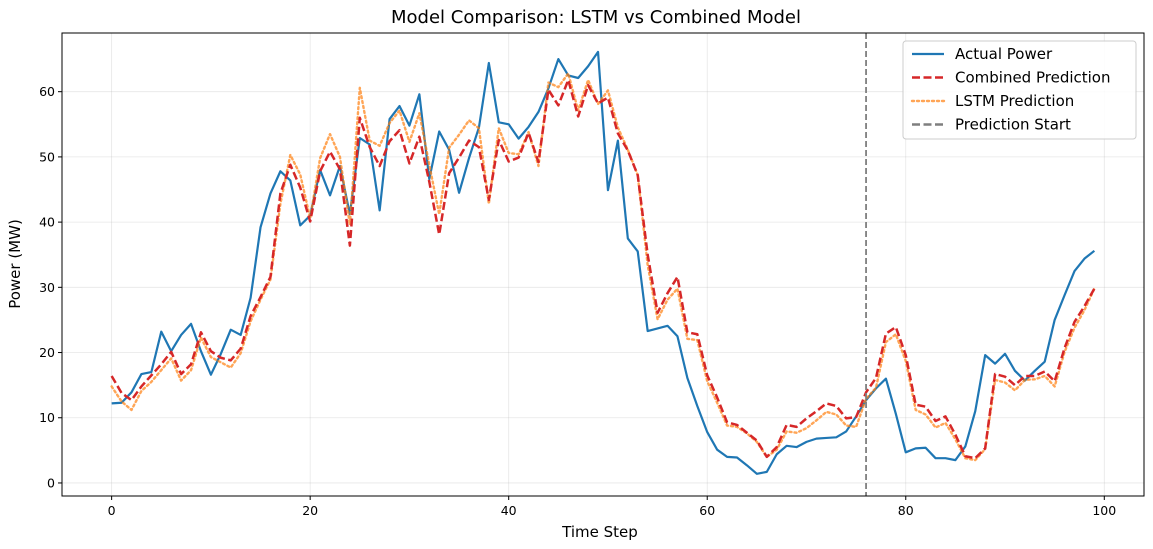  What do you see at coordinates (1014, 101) in the screenshot?
I see `legend-label: LSTM Prediction` at bounding box center [1014, 101].